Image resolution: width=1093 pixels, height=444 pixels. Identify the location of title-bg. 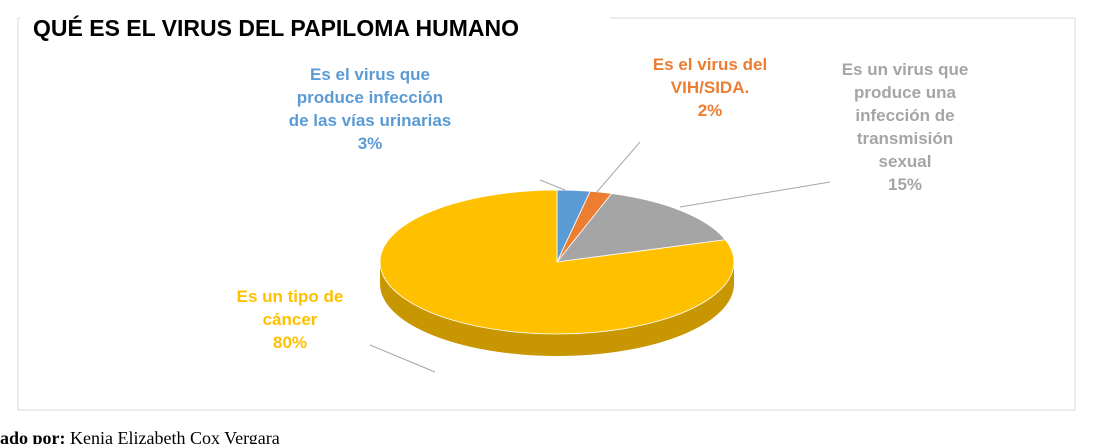
(315, 23).